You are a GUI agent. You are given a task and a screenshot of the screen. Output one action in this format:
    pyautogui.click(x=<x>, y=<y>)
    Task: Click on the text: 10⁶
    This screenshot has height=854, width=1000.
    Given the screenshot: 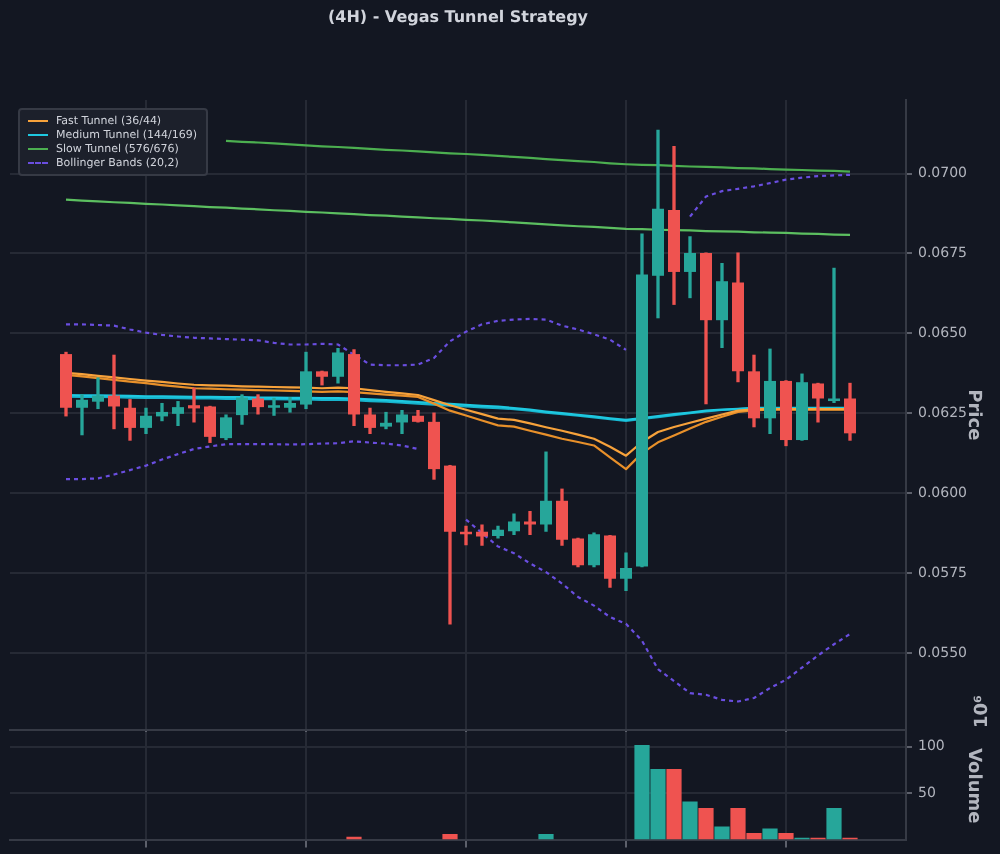 What is the action you would take?
    pyautogui.click(x=982, y=711)
    